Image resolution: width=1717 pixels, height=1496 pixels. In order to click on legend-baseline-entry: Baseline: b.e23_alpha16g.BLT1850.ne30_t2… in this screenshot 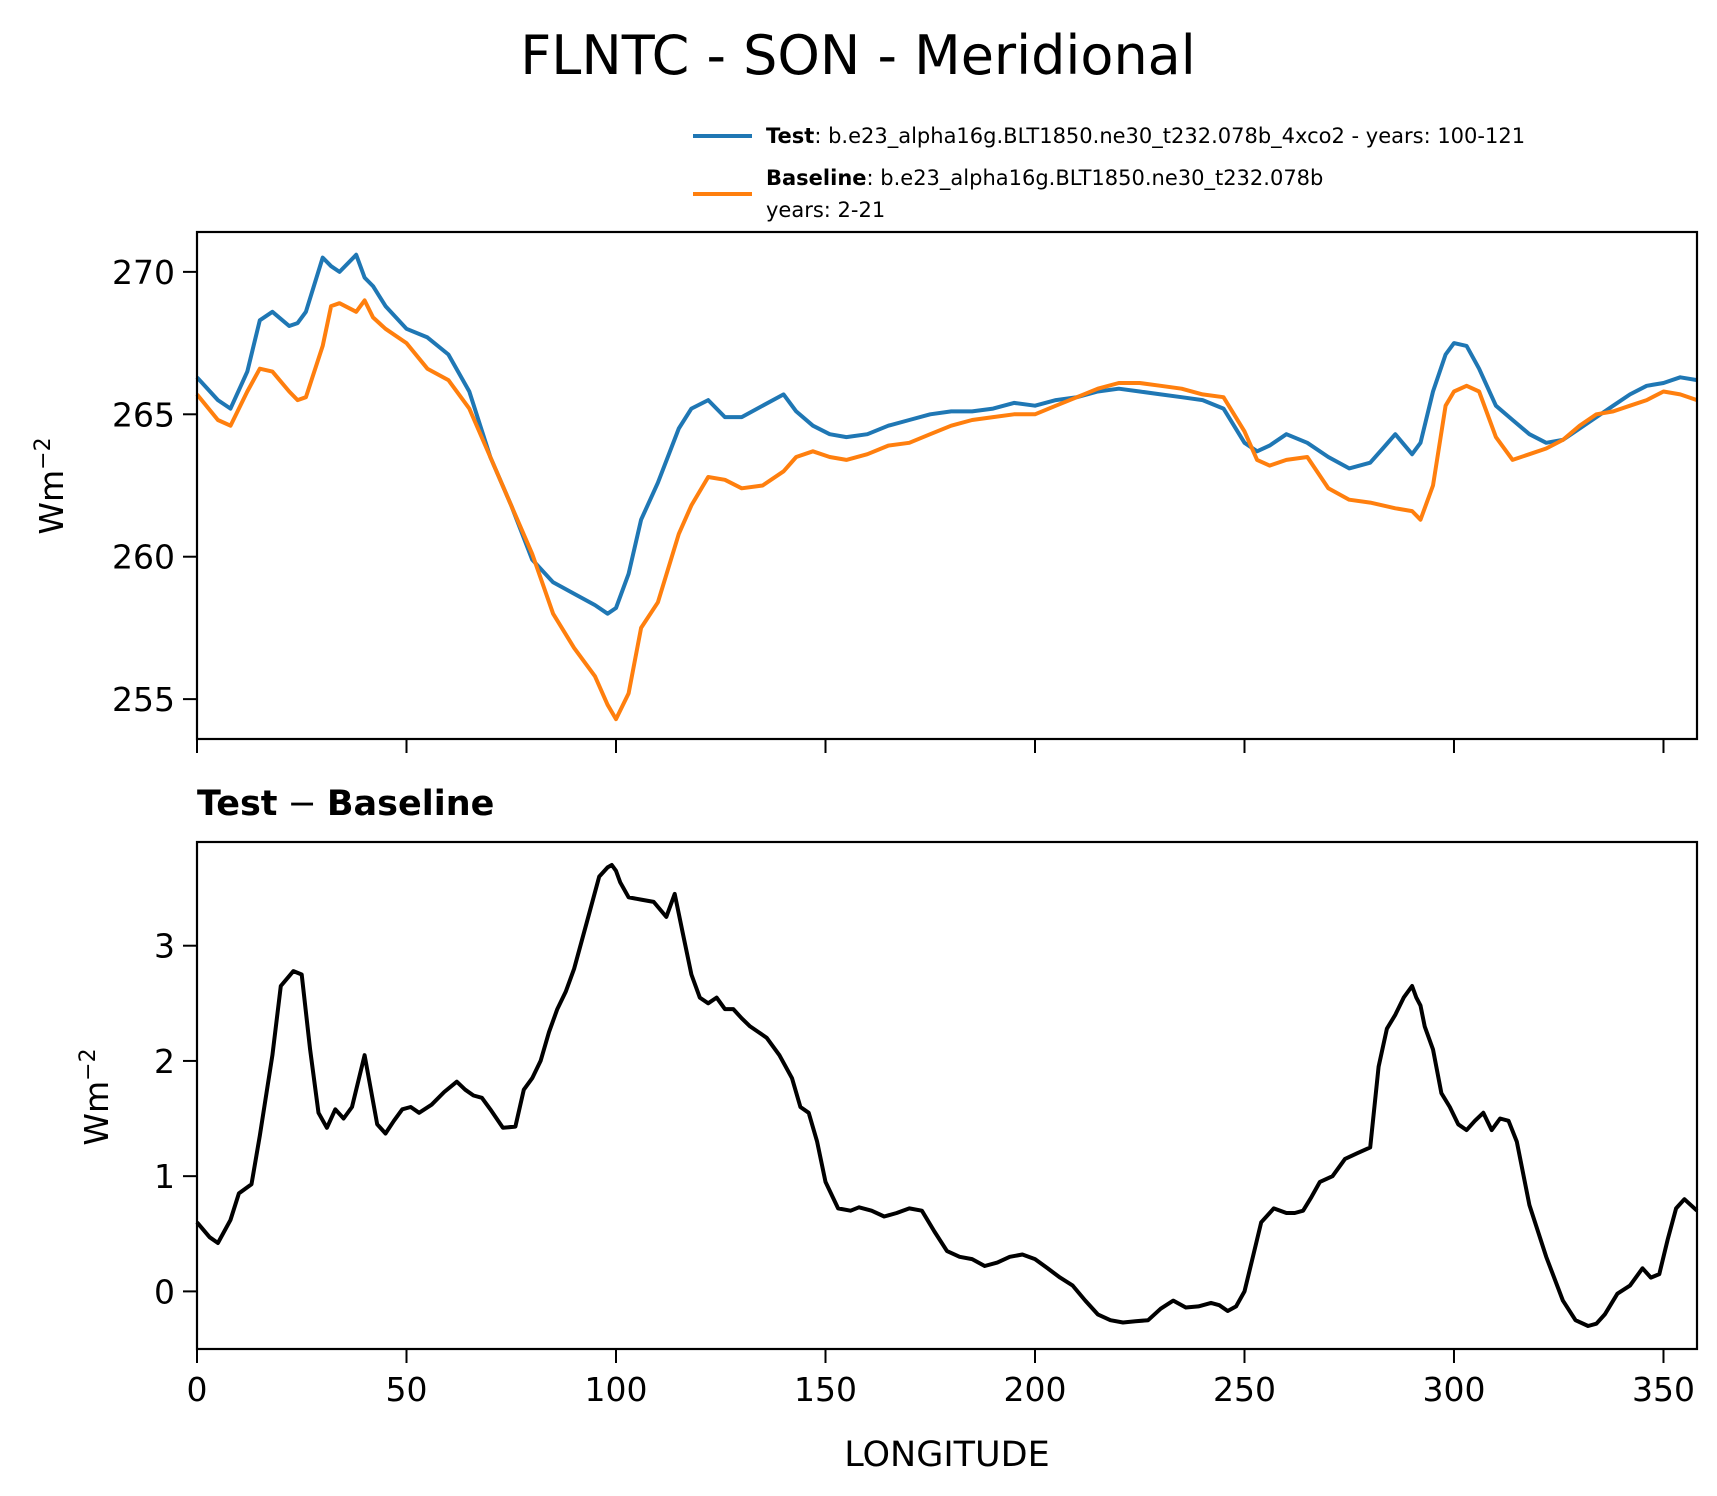, I will do `click(1044, 178)`.